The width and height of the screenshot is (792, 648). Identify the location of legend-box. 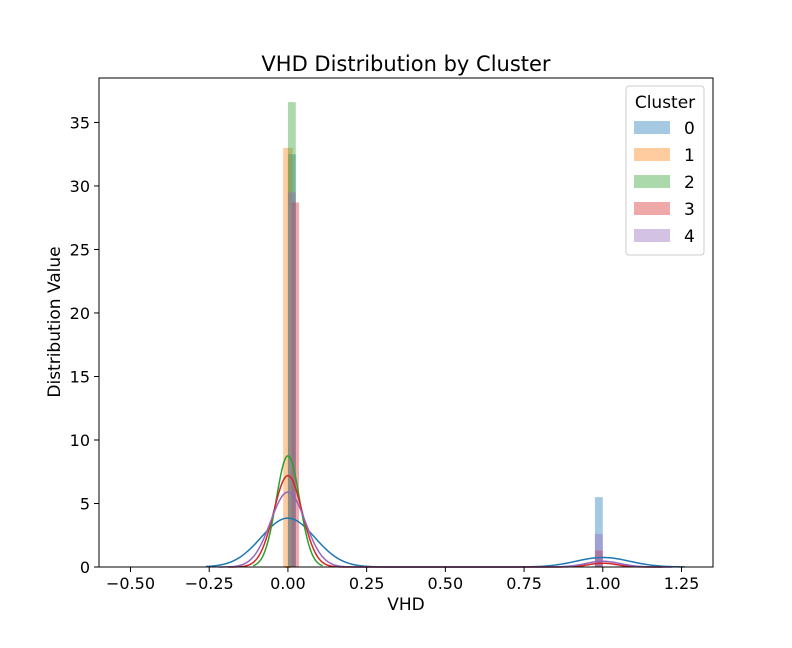
(665, 170).